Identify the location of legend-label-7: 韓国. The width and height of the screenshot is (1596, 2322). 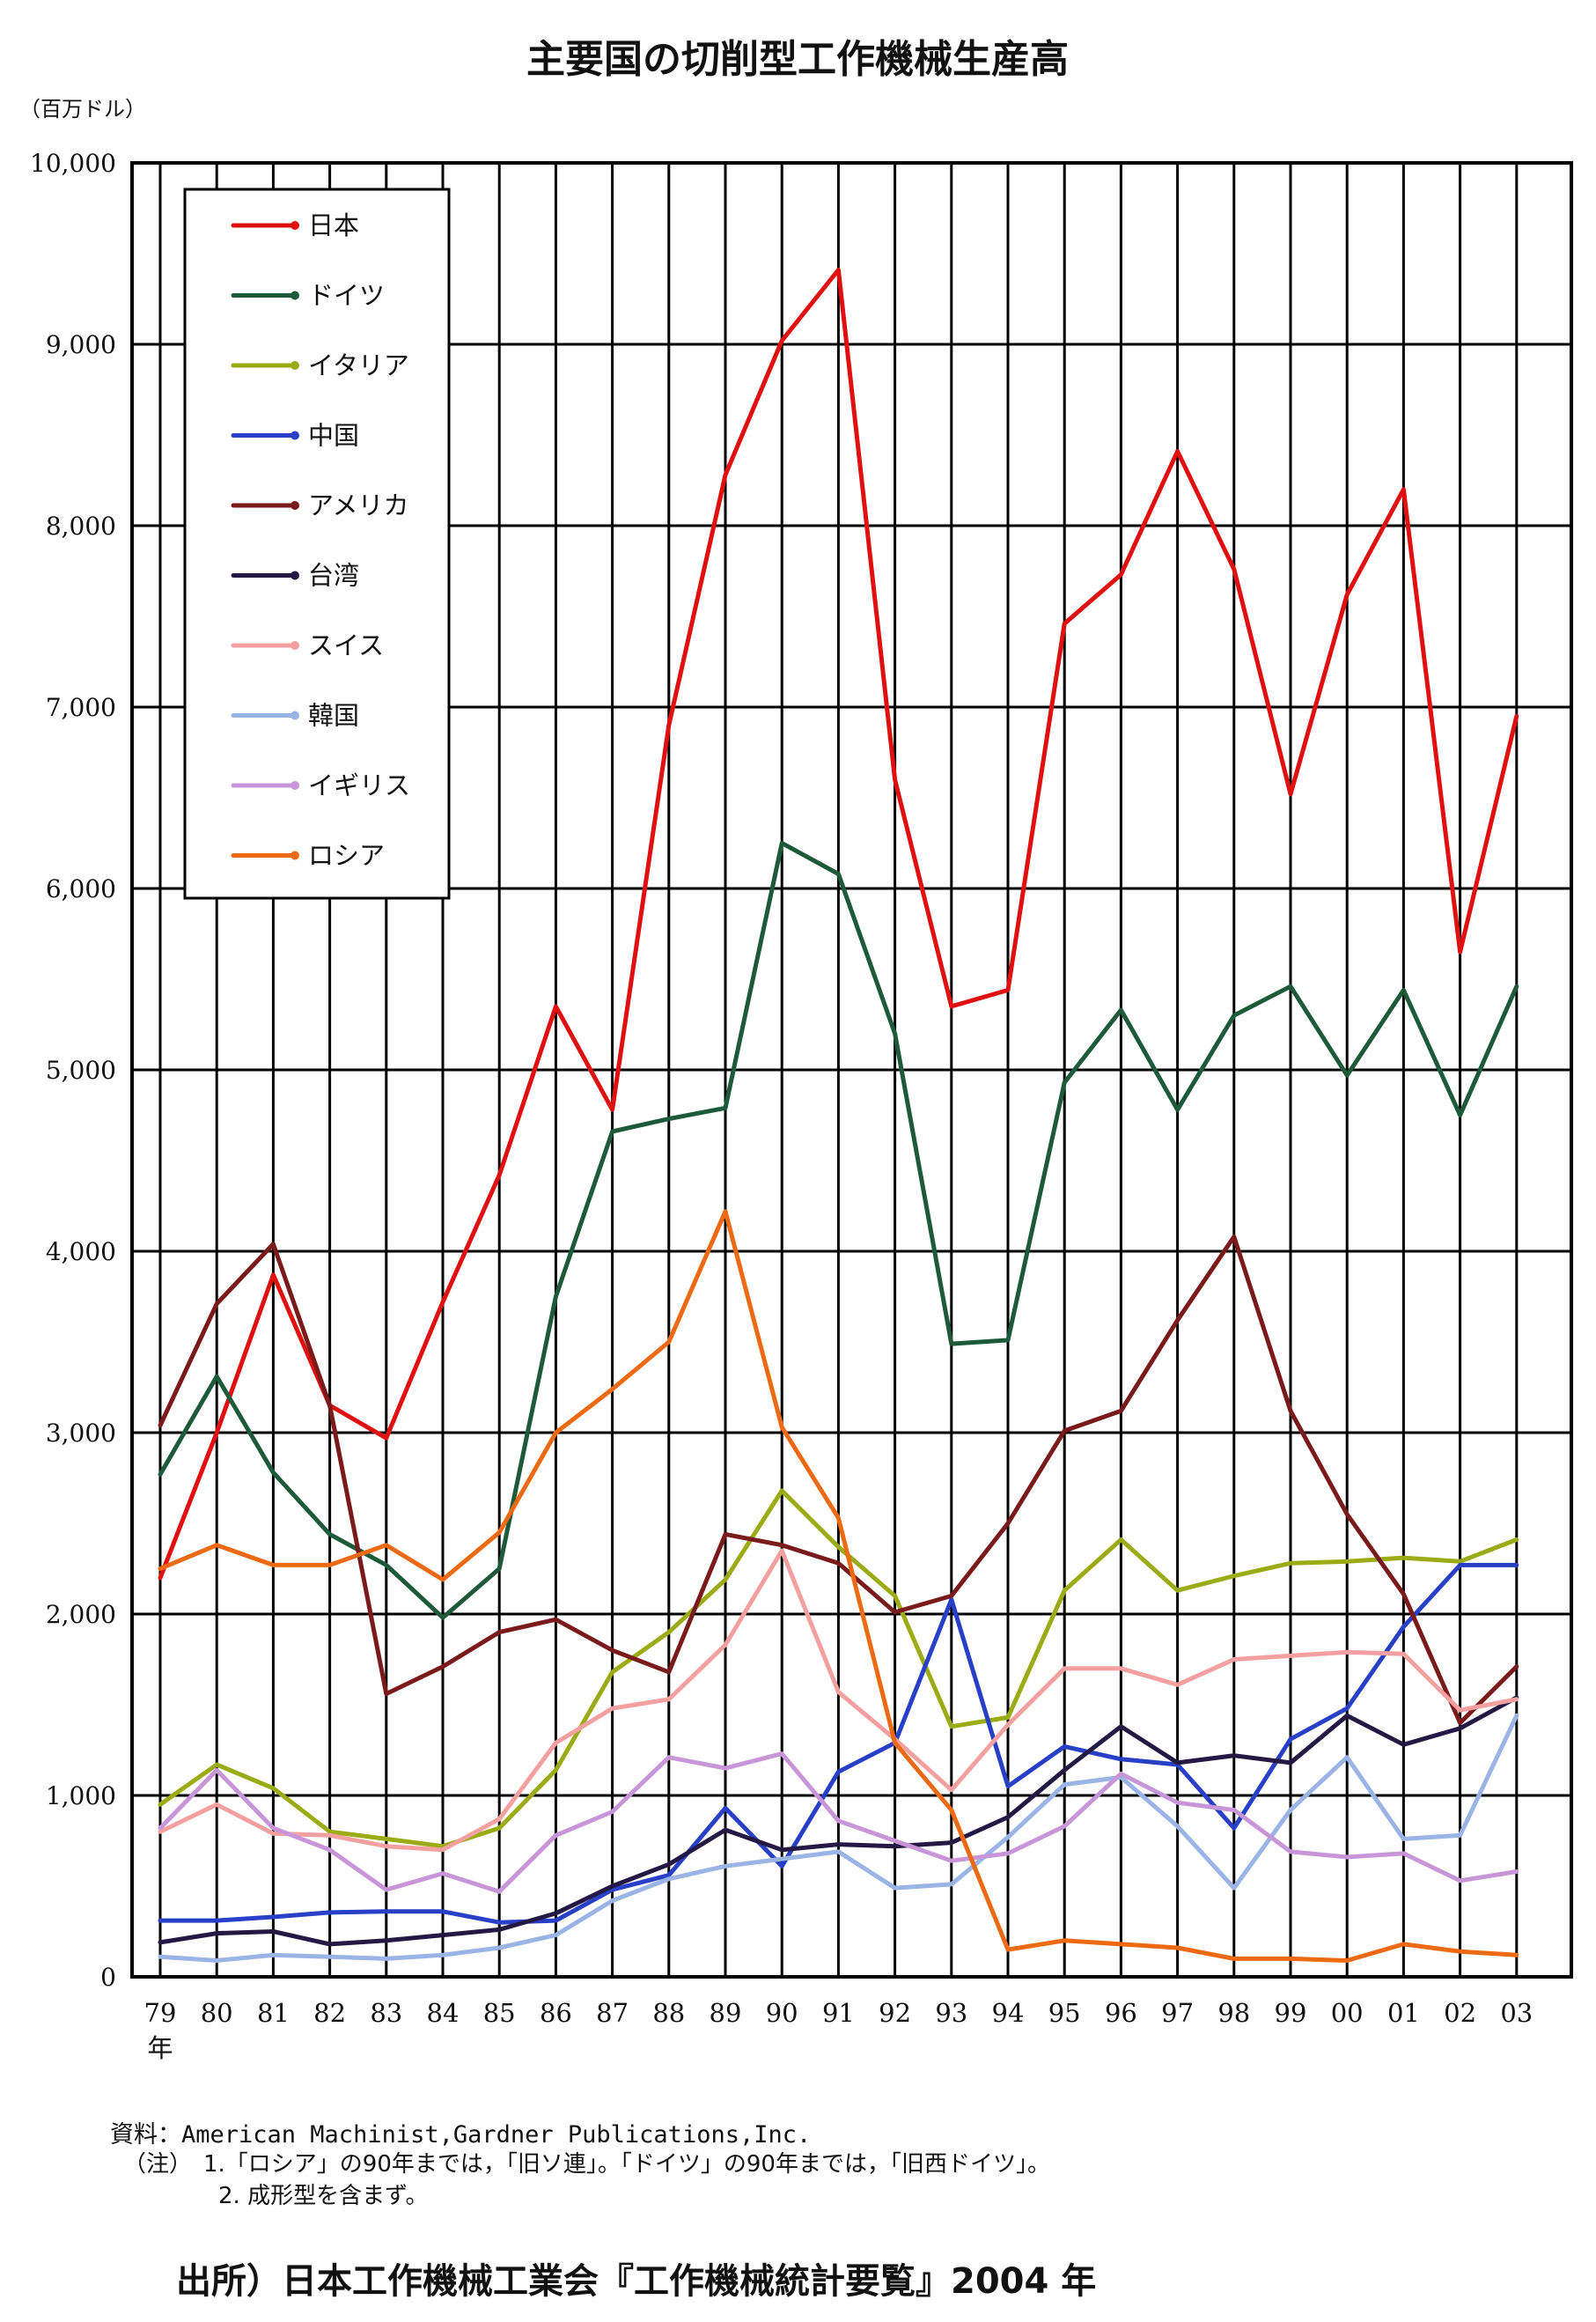
(334, 716).